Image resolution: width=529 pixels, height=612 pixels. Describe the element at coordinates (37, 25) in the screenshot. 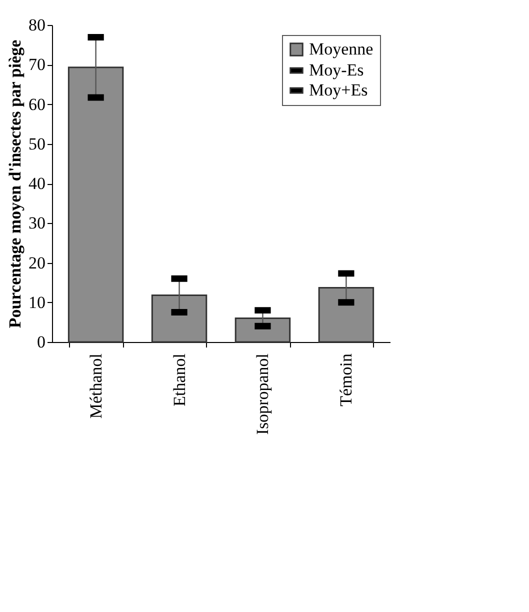

I see `y-tick-label: 80` at that location.